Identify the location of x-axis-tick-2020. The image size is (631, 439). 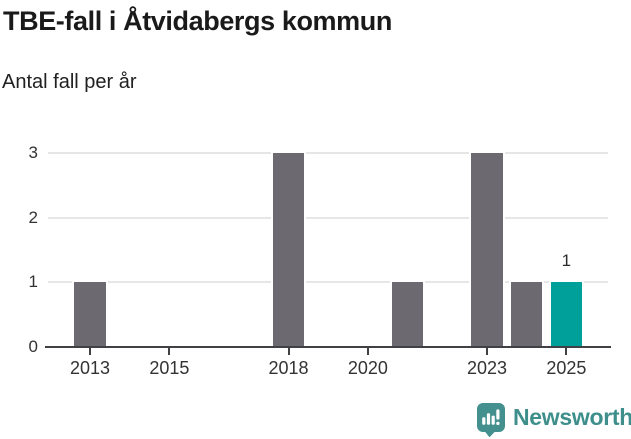
(367, 351).